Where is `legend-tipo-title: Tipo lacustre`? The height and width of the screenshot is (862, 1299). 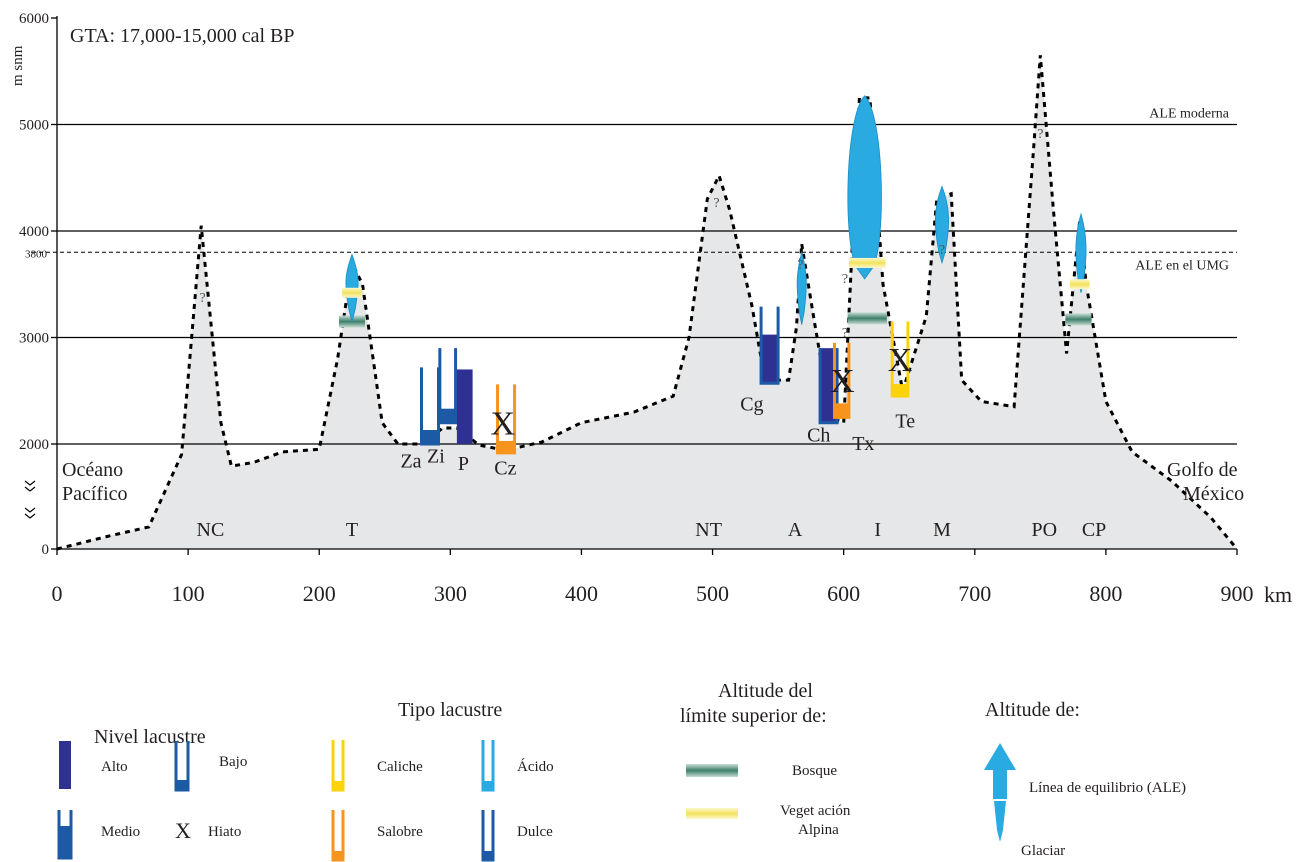
legend-tipo-title: Tipo lacustre is located at coordinates (450, 710).